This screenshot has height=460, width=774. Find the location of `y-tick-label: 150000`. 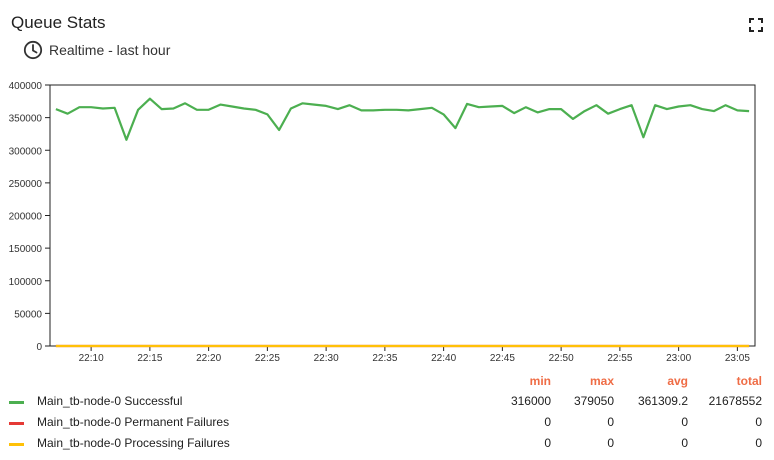

y-tick-label: 150000 is located at coordinates (26, 249).